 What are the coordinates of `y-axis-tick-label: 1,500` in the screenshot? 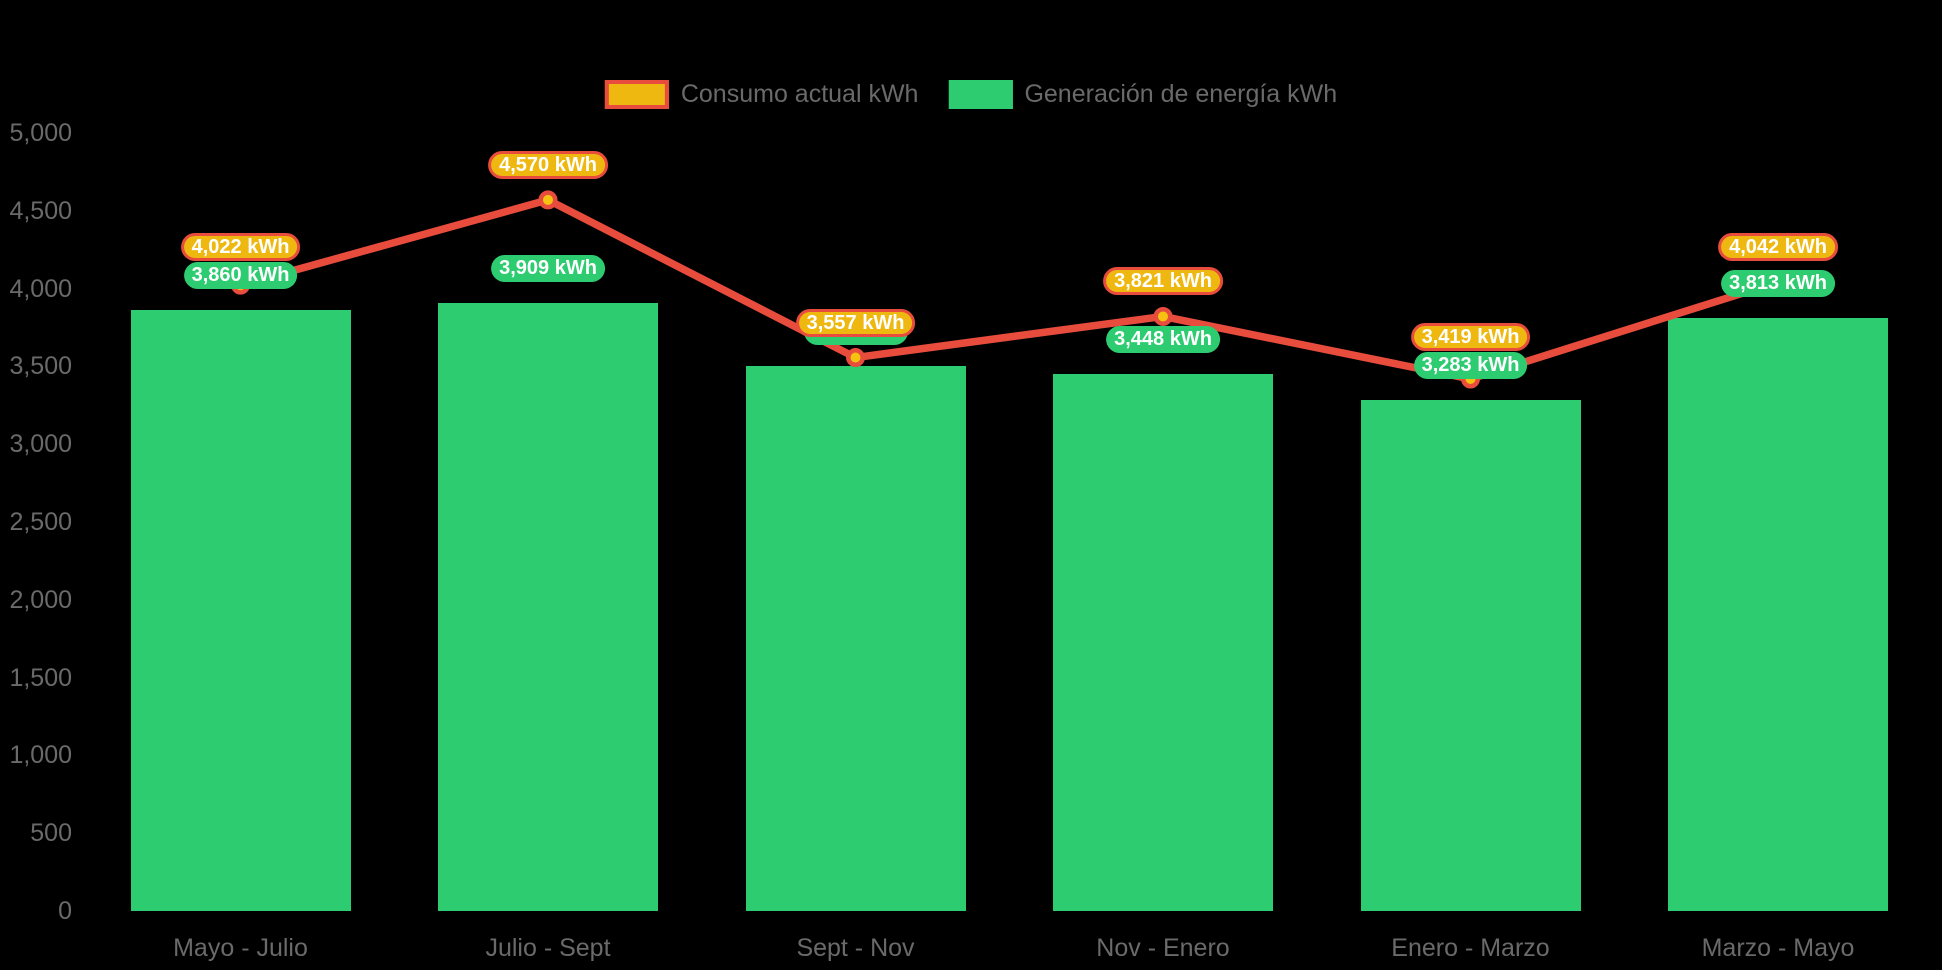 It's located at (40, 677).